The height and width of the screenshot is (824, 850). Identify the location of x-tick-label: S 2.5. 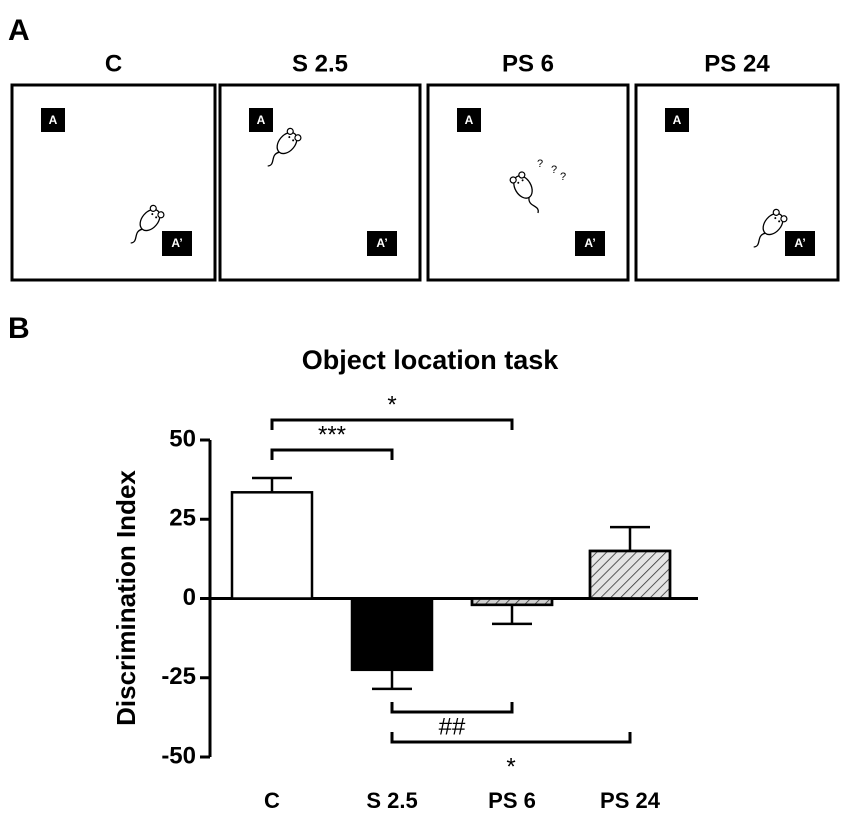
(391, 800).